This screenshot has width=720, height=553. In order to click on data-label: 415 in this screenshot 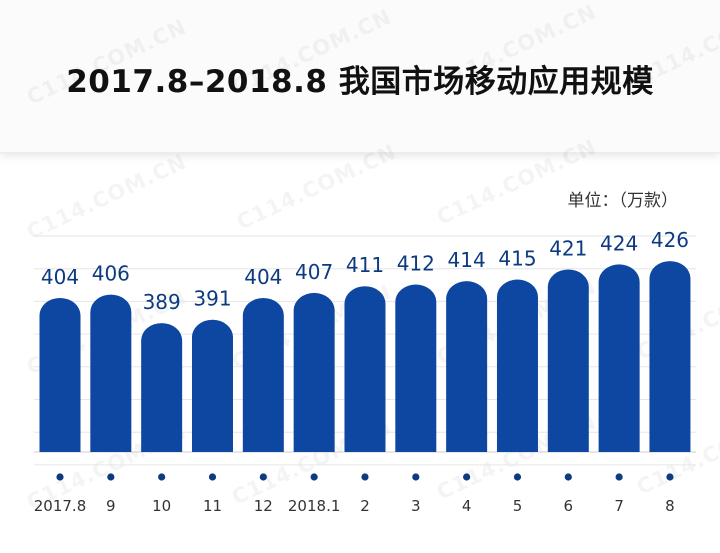, I will do `click(517, 258)`.